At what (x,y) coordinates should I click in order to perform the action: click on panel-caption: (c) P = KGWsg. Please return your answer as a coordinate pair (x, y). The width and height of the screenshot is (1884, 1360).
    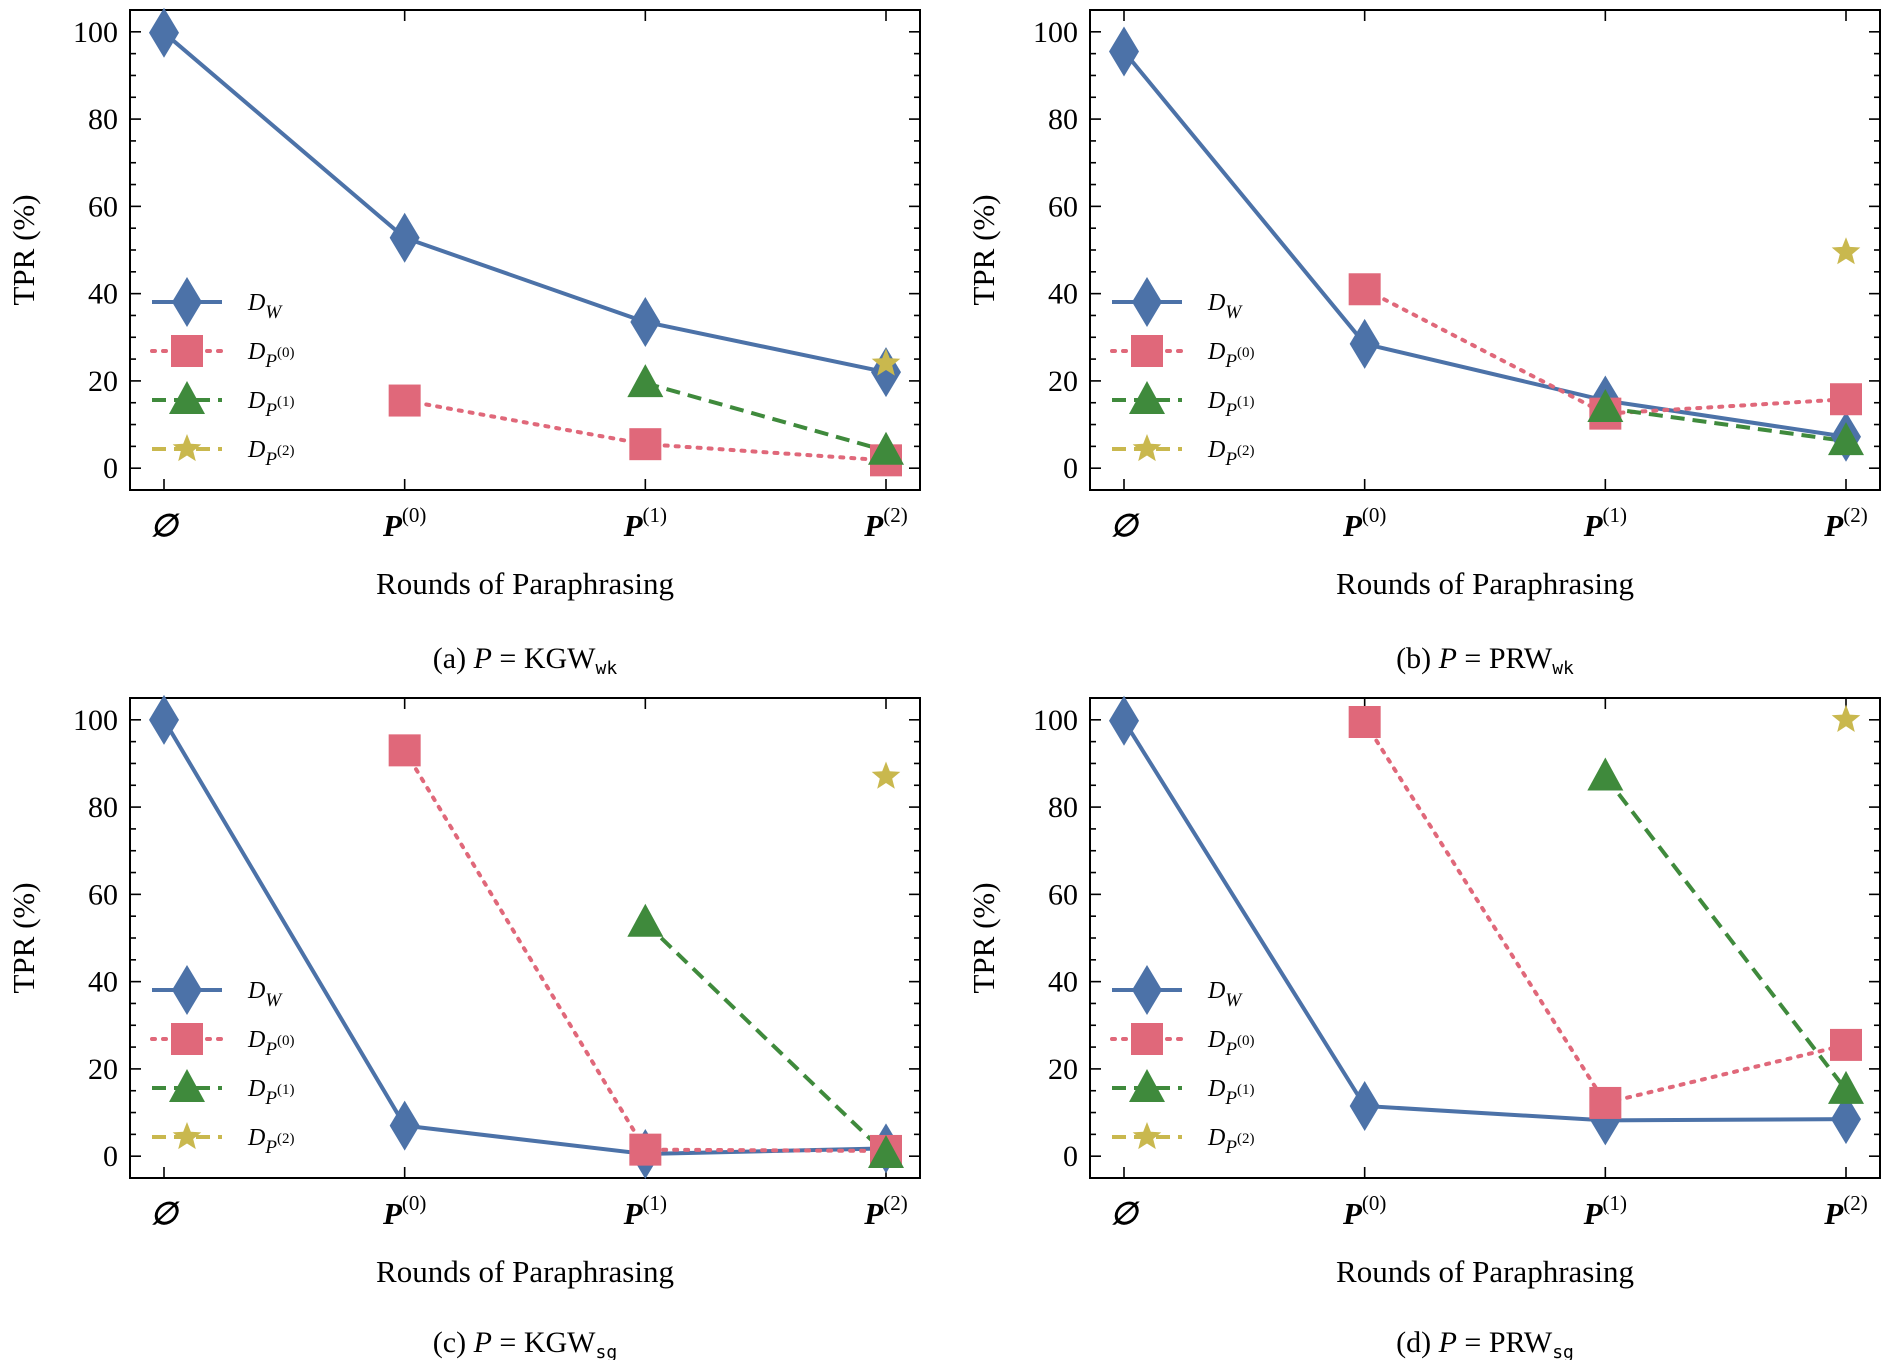
    Looking at the image, I should click on (525, 1343).